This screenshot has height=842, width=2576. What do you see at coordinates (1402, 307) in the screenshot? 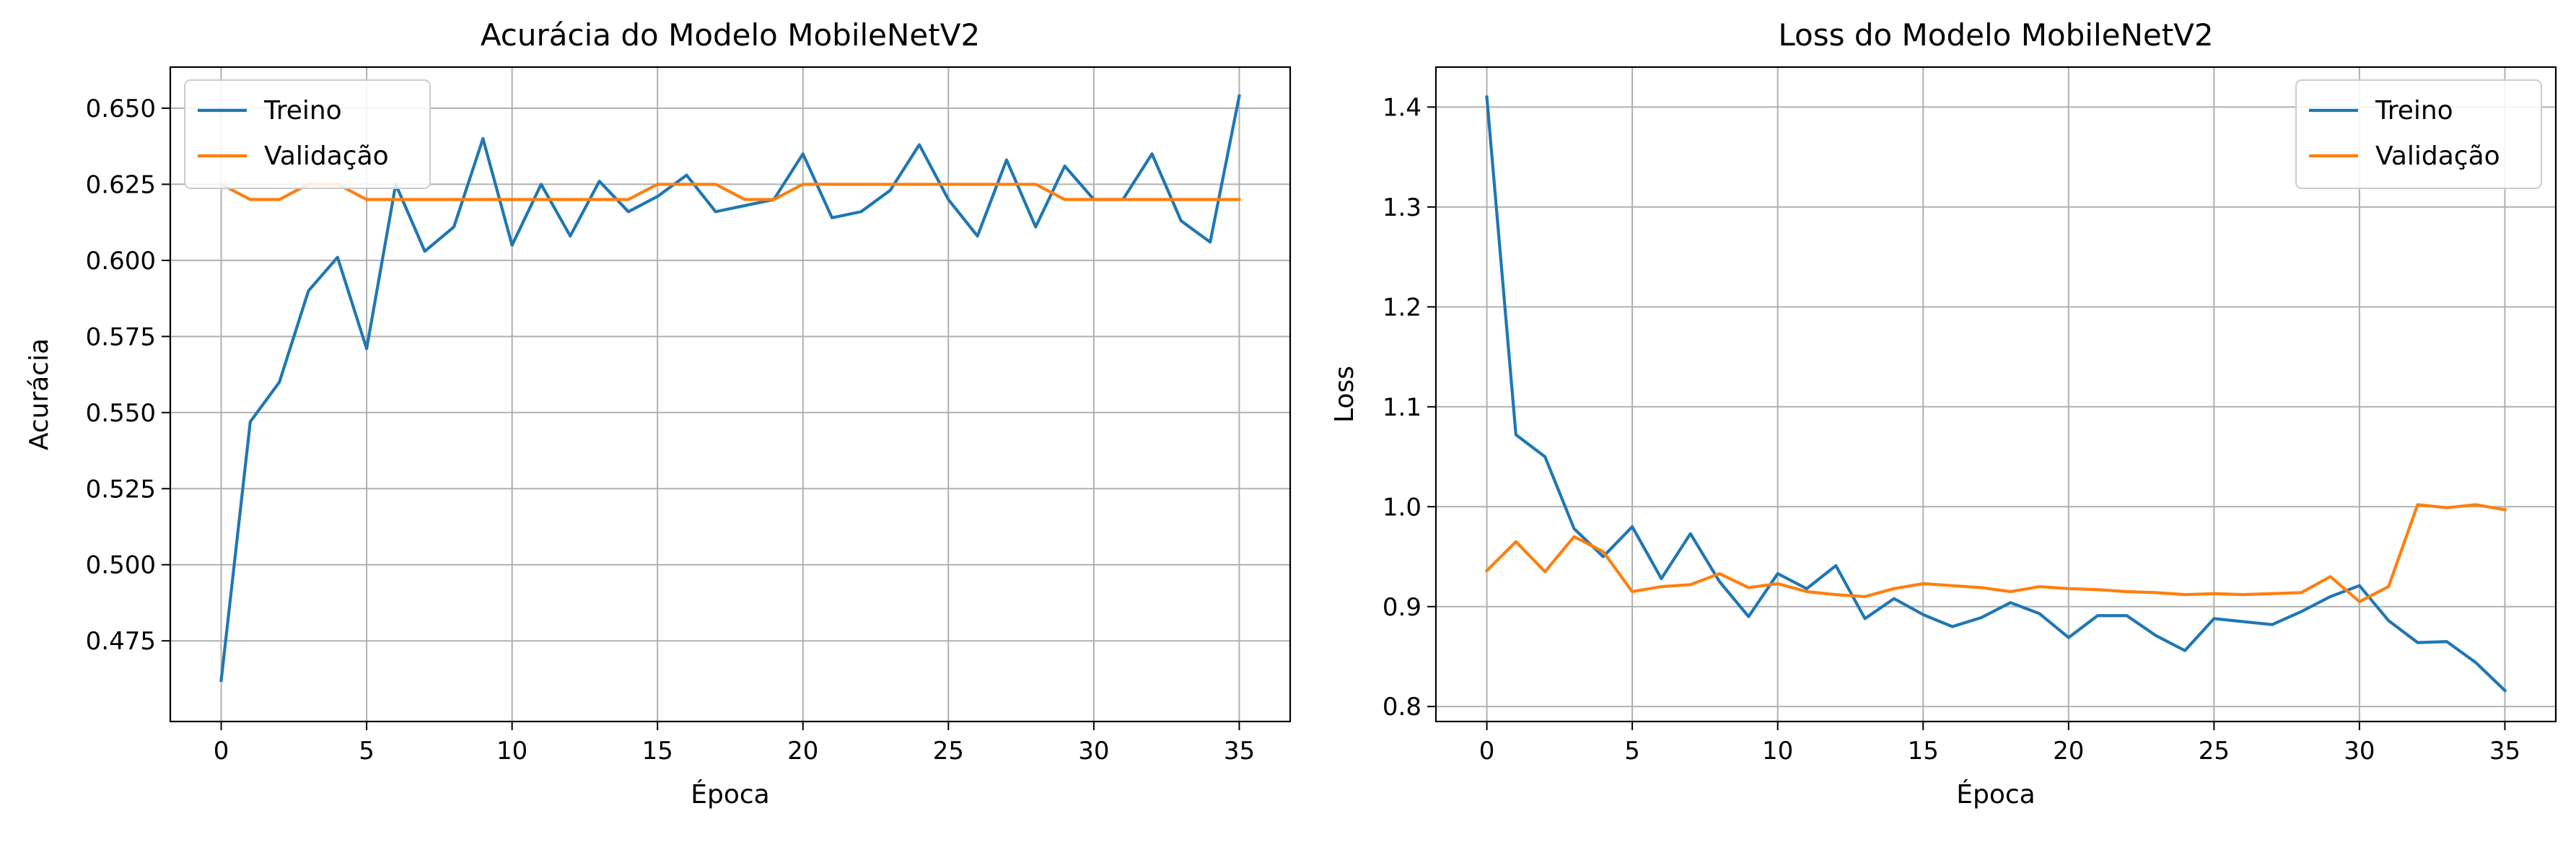
I see `y-tick-label: 1.2` at bounding box center [1402, 307].